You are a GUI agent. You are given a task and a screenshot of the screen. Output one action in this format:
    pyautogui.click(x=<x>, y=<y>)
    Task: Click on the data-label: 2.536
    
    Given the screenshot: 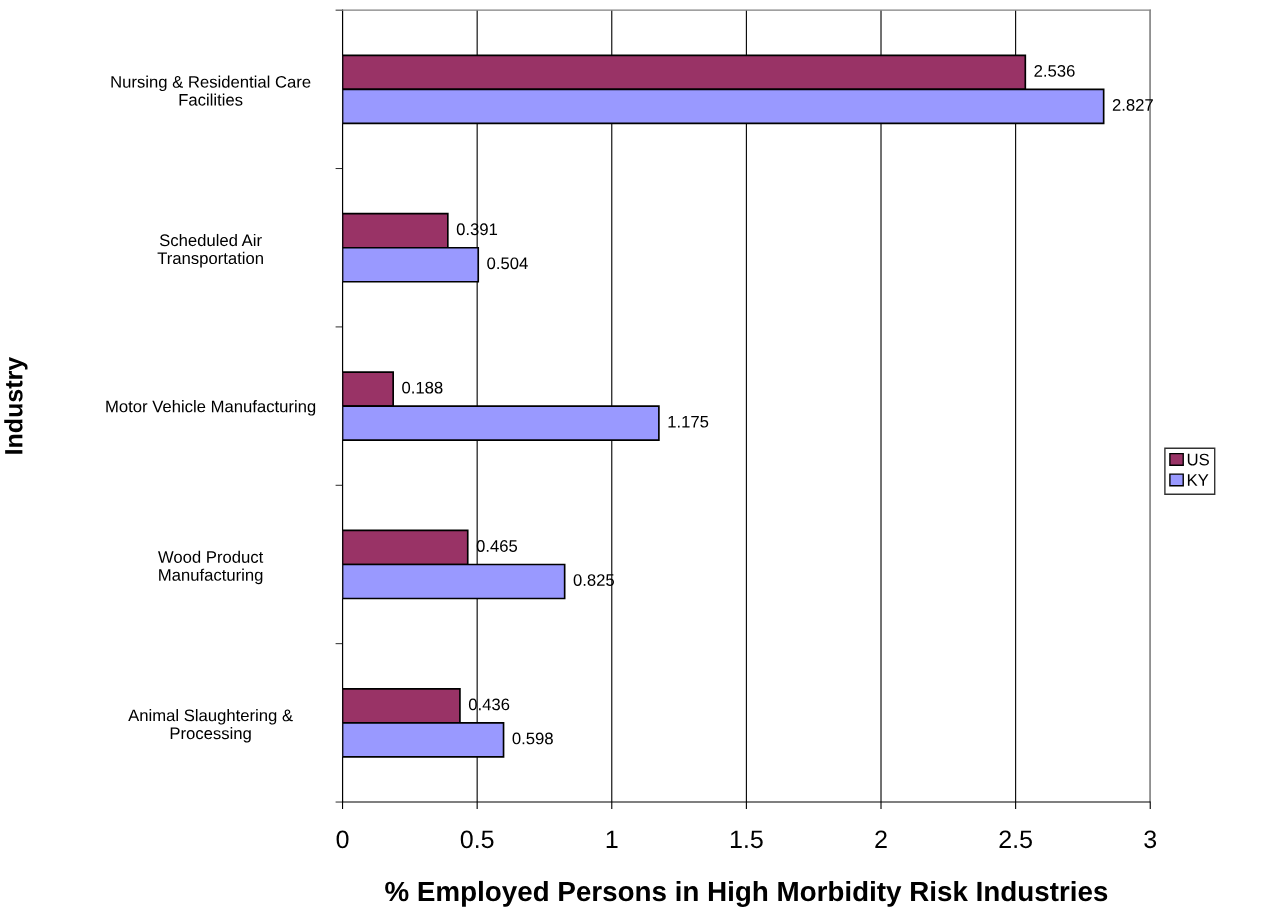 What is the action you would take?
    pyautogui.click(x=1054, y=71)
    